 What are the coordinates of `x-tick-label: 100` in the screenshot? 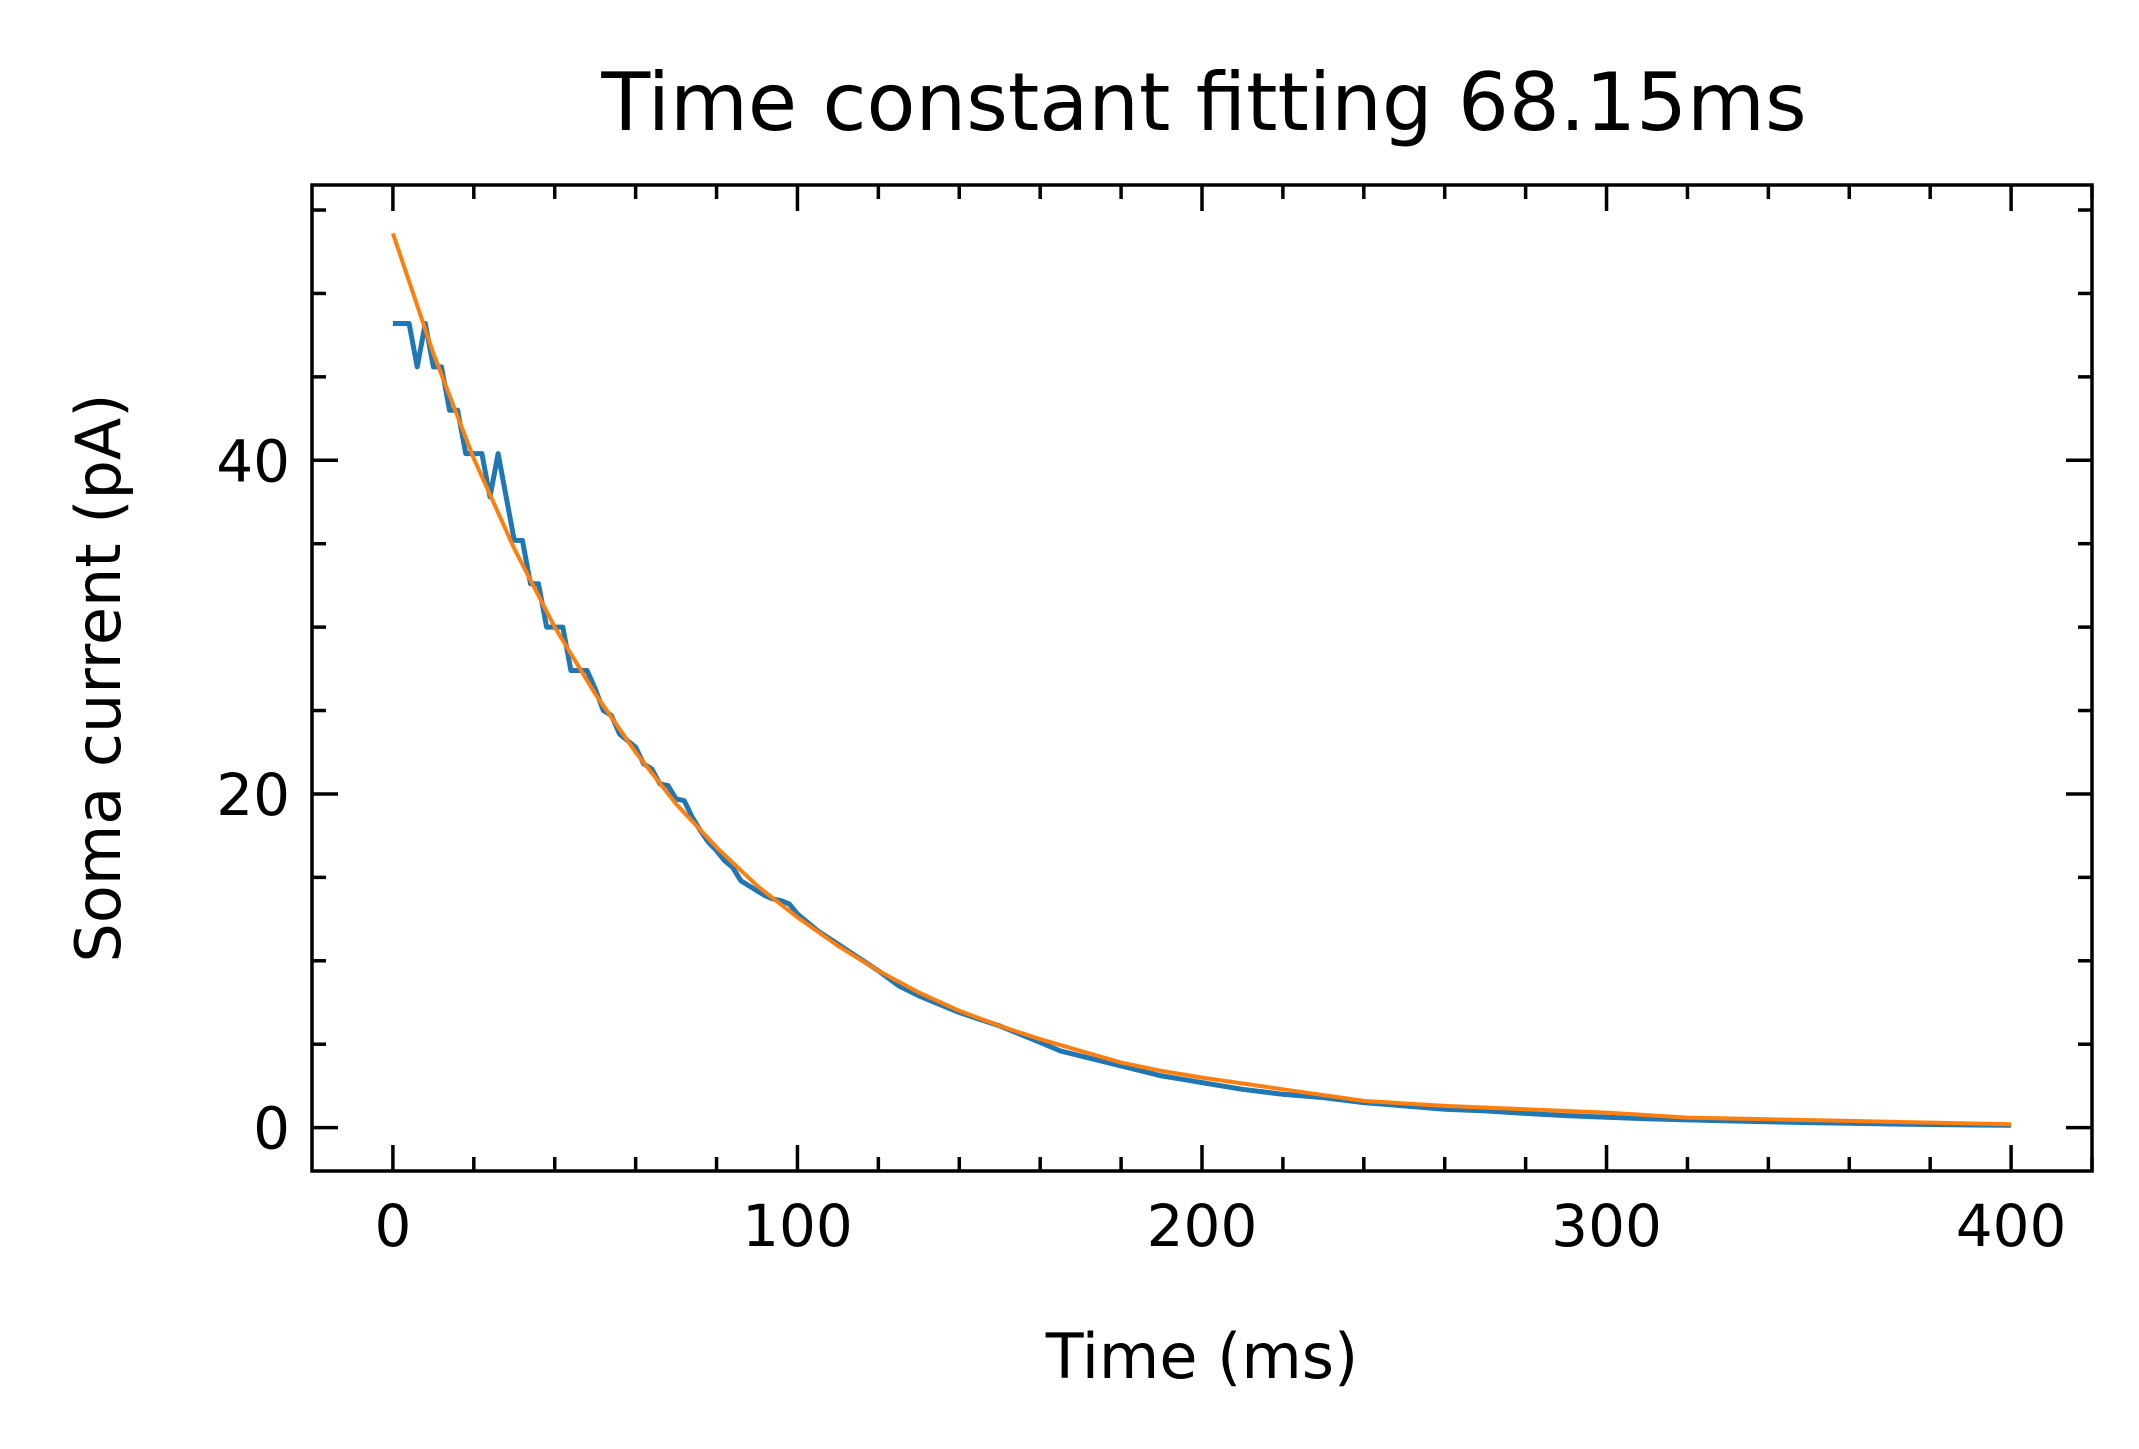 It's located at (797, 1226).